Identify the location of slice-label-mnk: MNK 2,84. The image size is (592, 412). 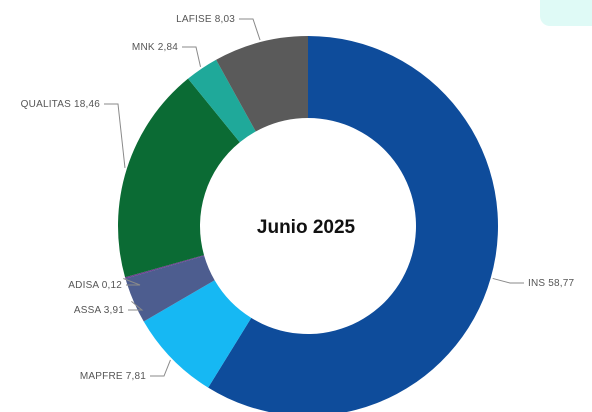
(155, 47).